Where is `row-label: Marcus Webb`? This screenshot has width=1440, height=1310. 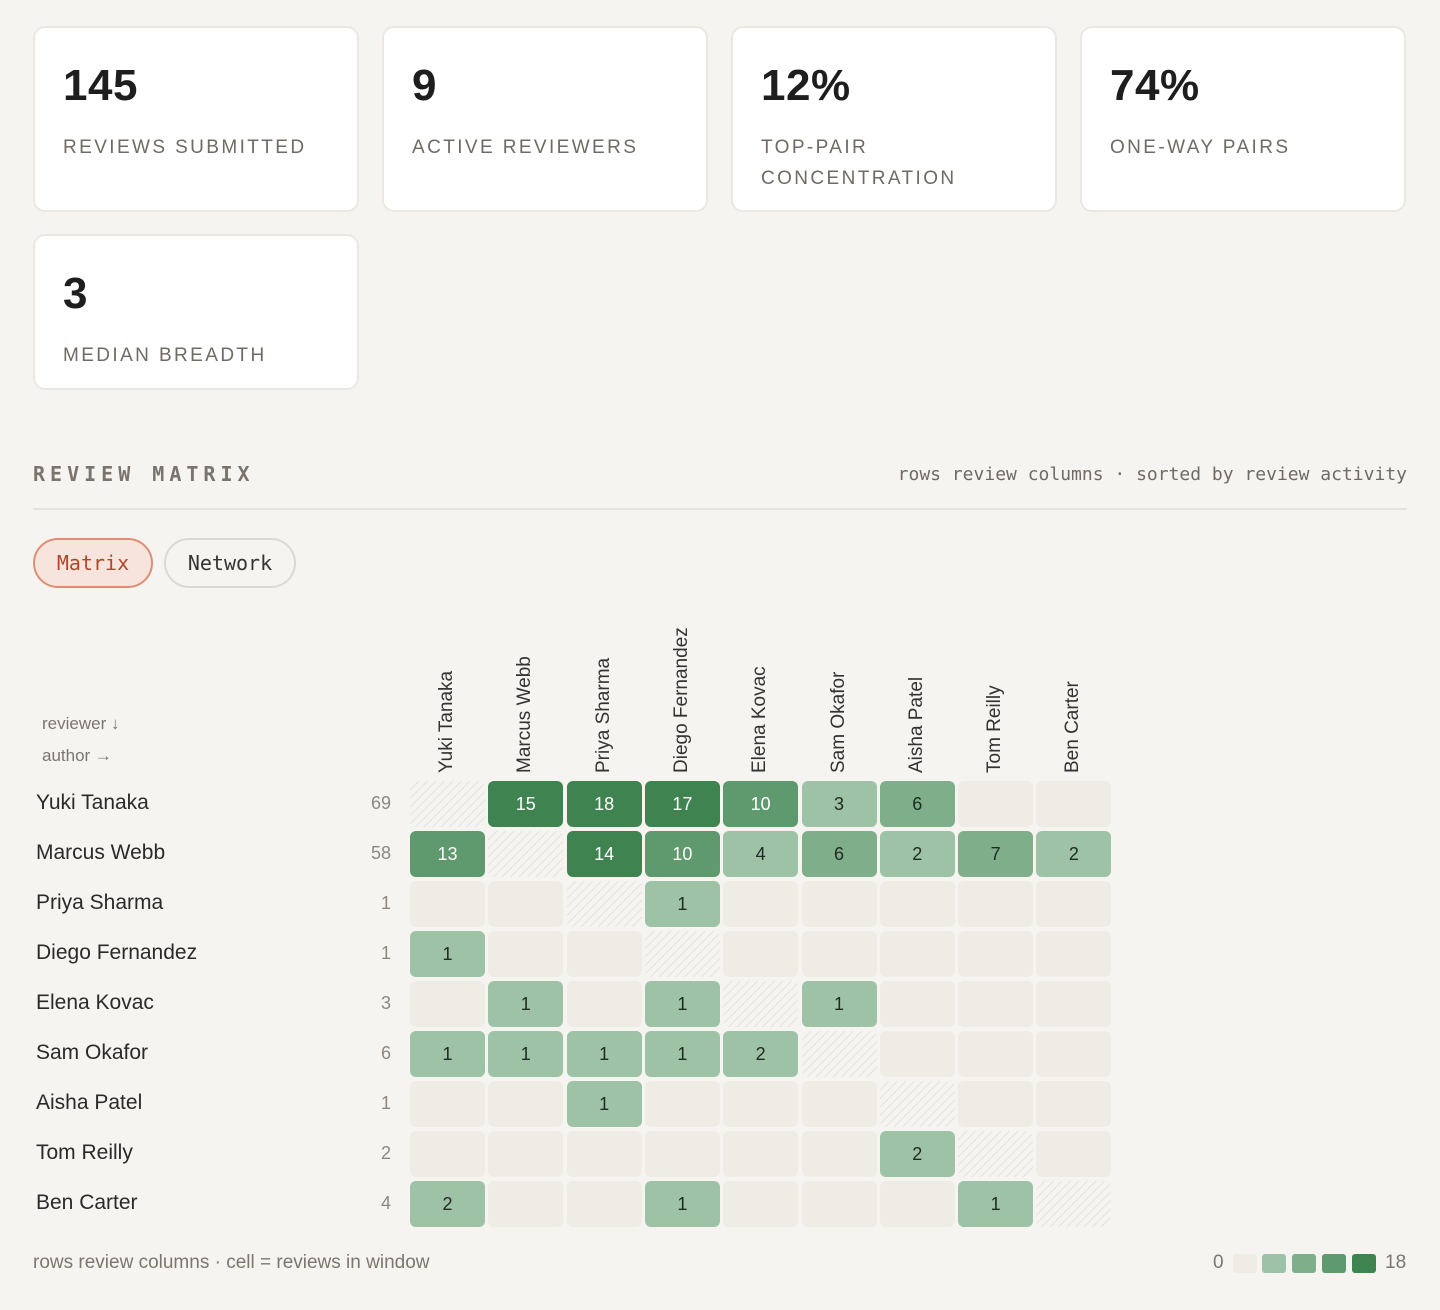
row-label: Marcus Webb is located at coordinates (101, 852).